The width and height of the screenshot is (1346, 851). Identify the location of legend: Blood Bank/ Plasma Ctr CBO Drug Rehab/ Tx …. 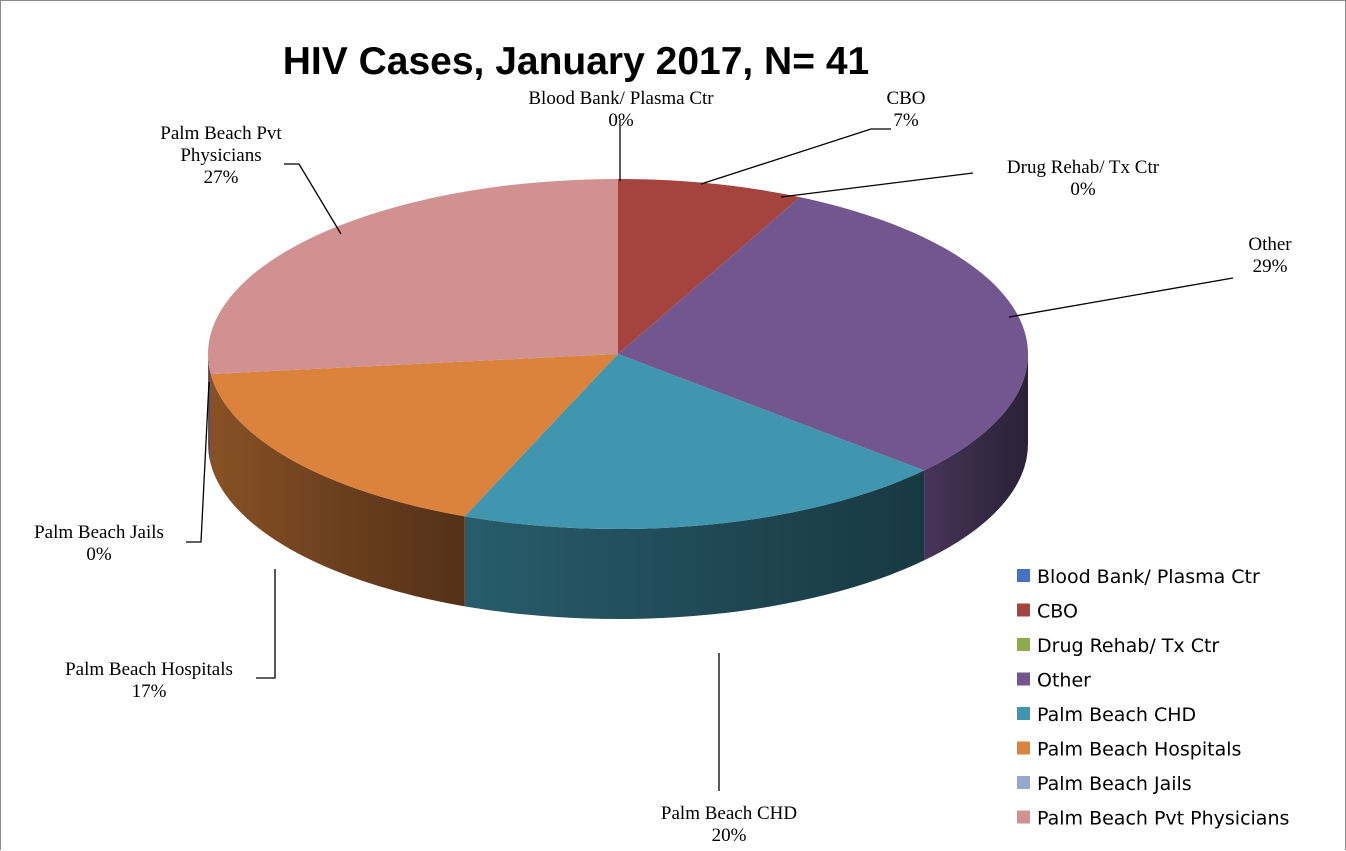
(1153, 698).